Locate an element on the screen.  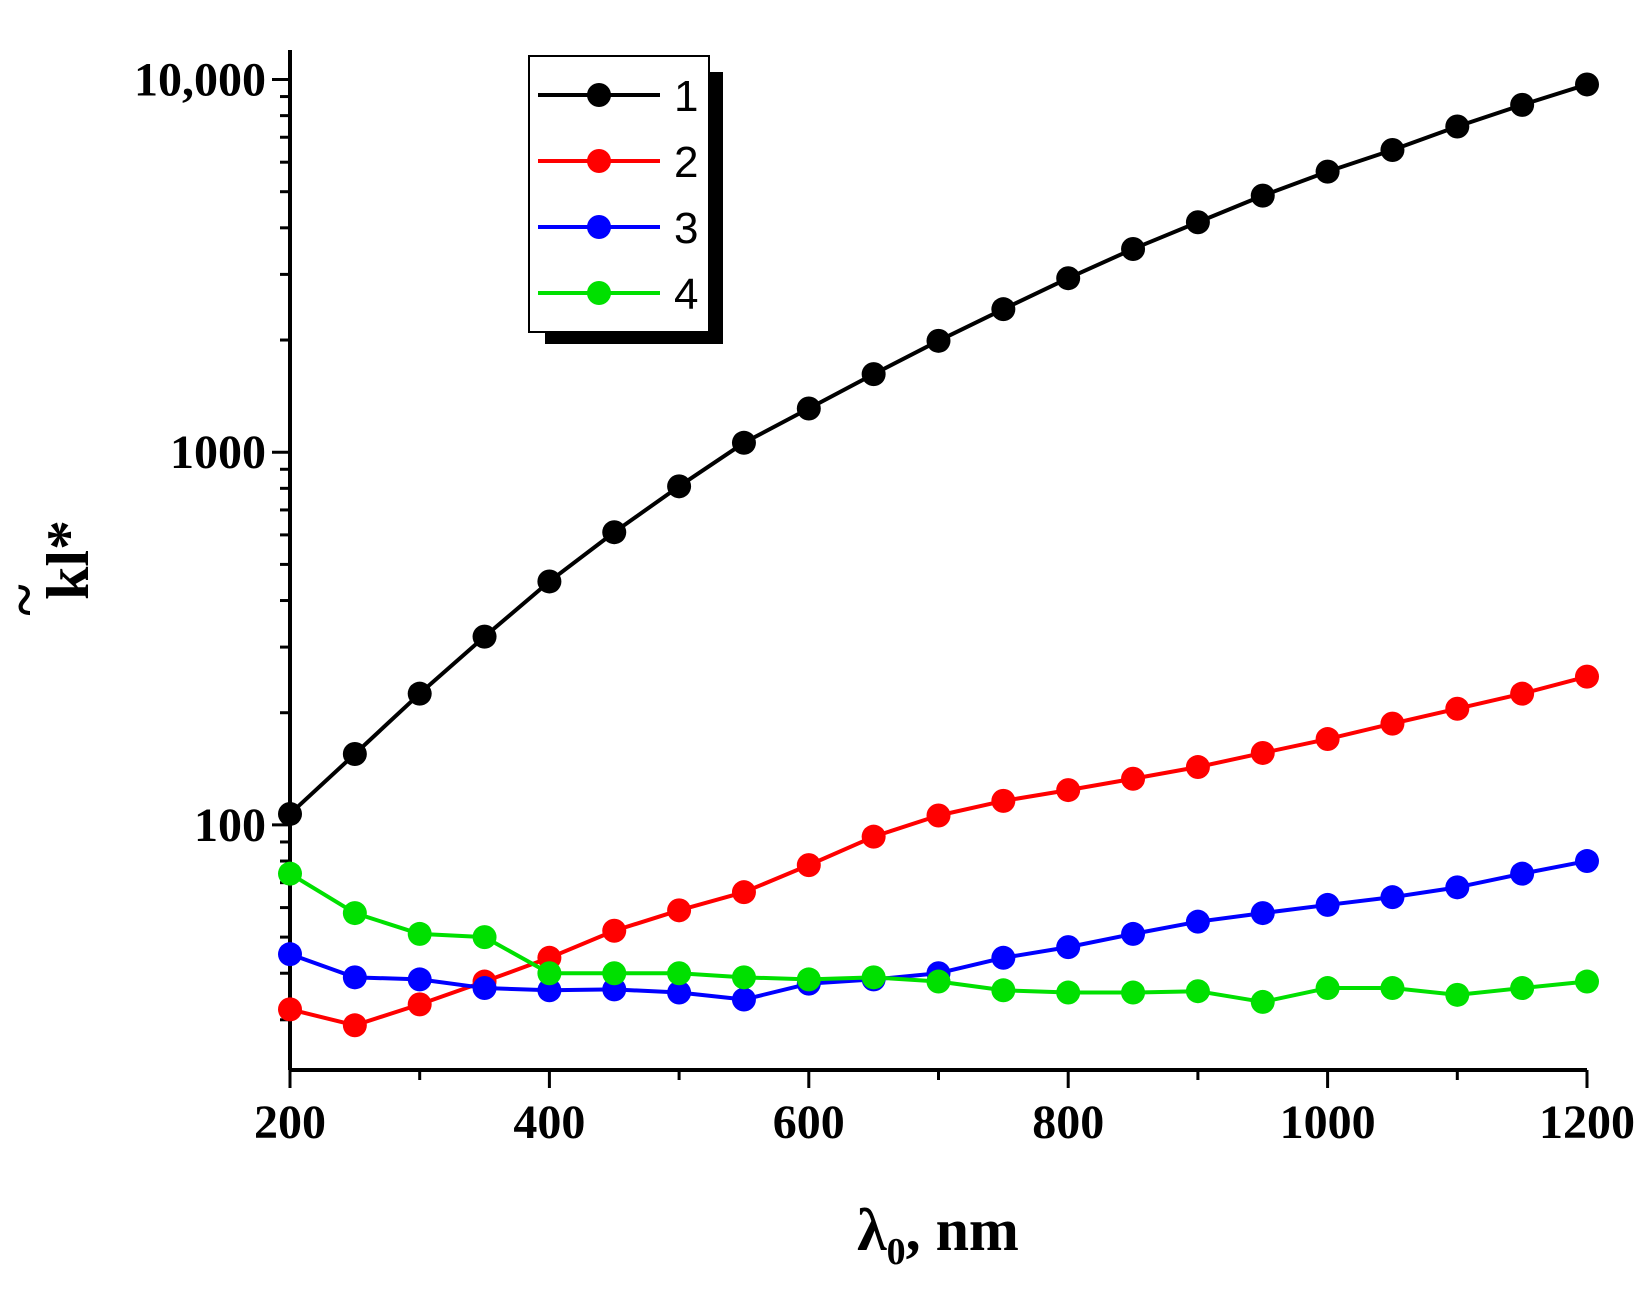
x-axis-title: λ0, nm is located at coordinates (938, 1235).